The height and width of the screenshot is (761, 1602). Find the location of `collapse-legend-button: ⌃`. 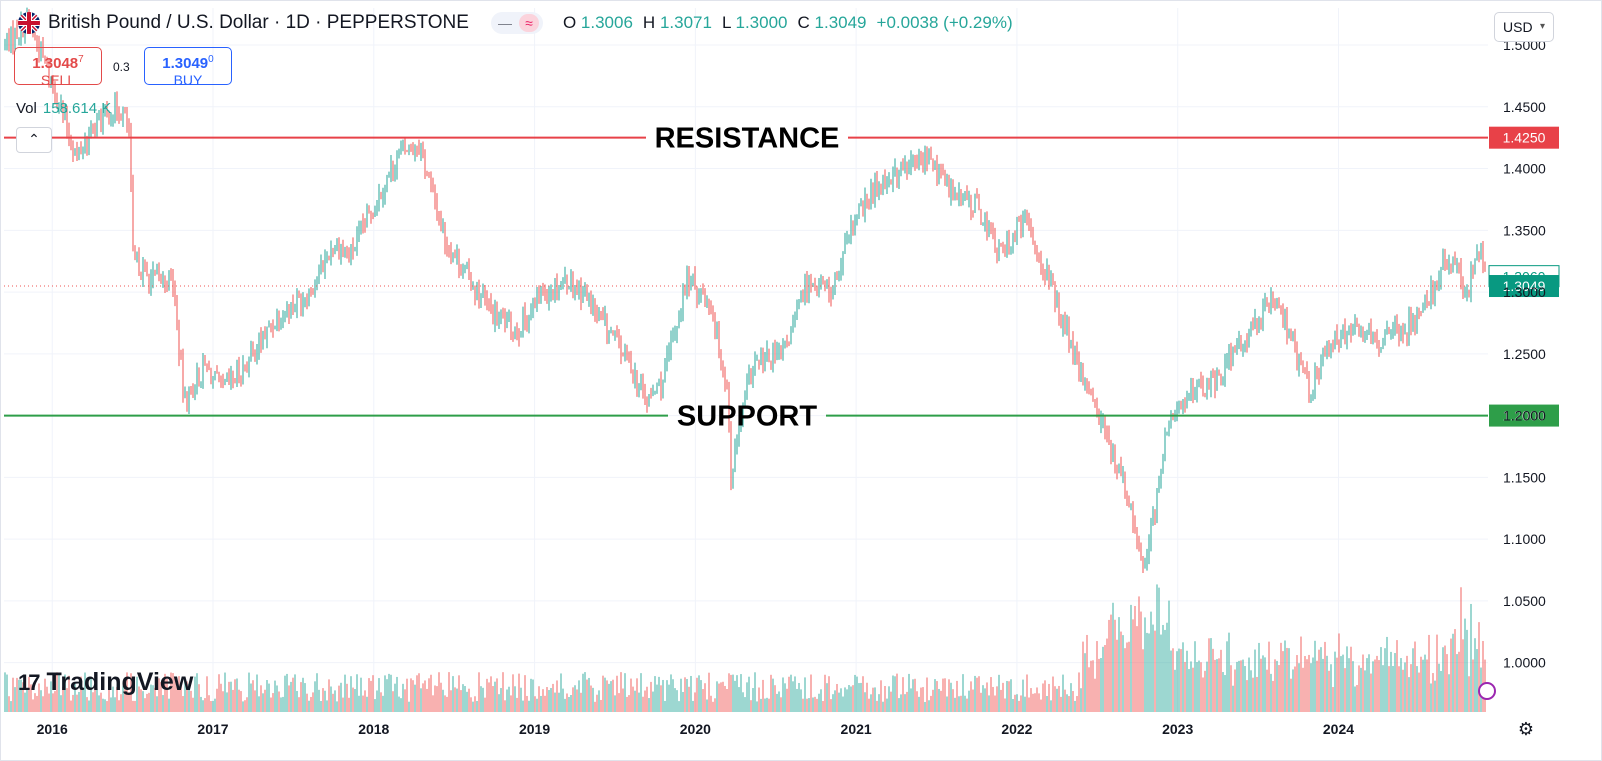

collapse-legend-button: ⌃ is located at coordinates (34, 140).